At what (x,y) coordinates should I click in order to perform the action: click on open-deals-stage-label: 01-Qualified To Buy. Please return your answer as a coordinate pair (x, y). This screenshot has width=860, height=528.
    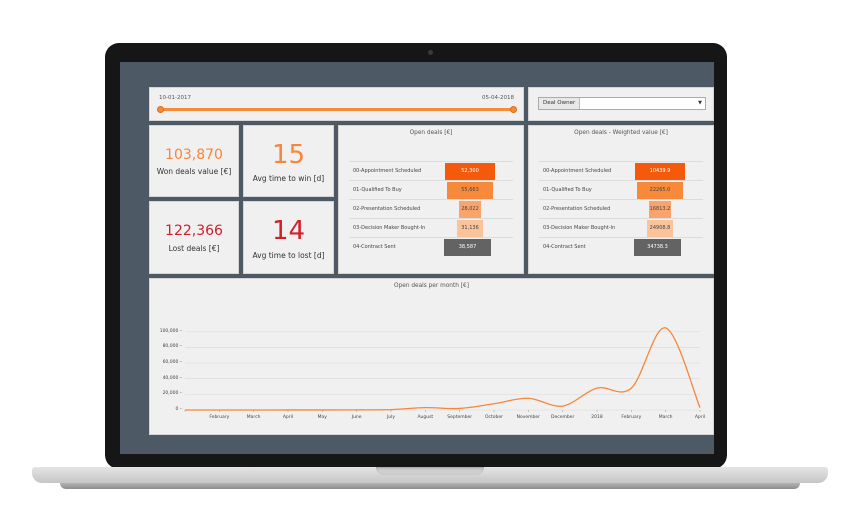
    Looking at the image, I should click on (377, 190).